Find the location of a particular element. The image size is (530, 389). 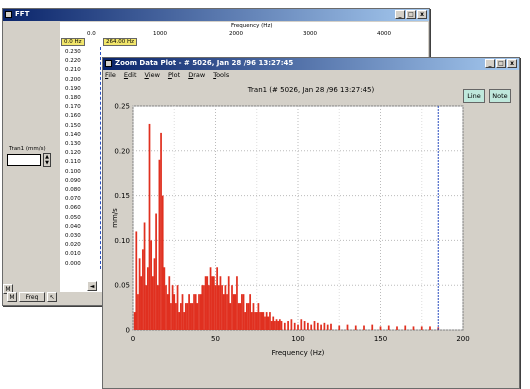

y-tick-label: 0.20 is located at coordinates (122, 151).